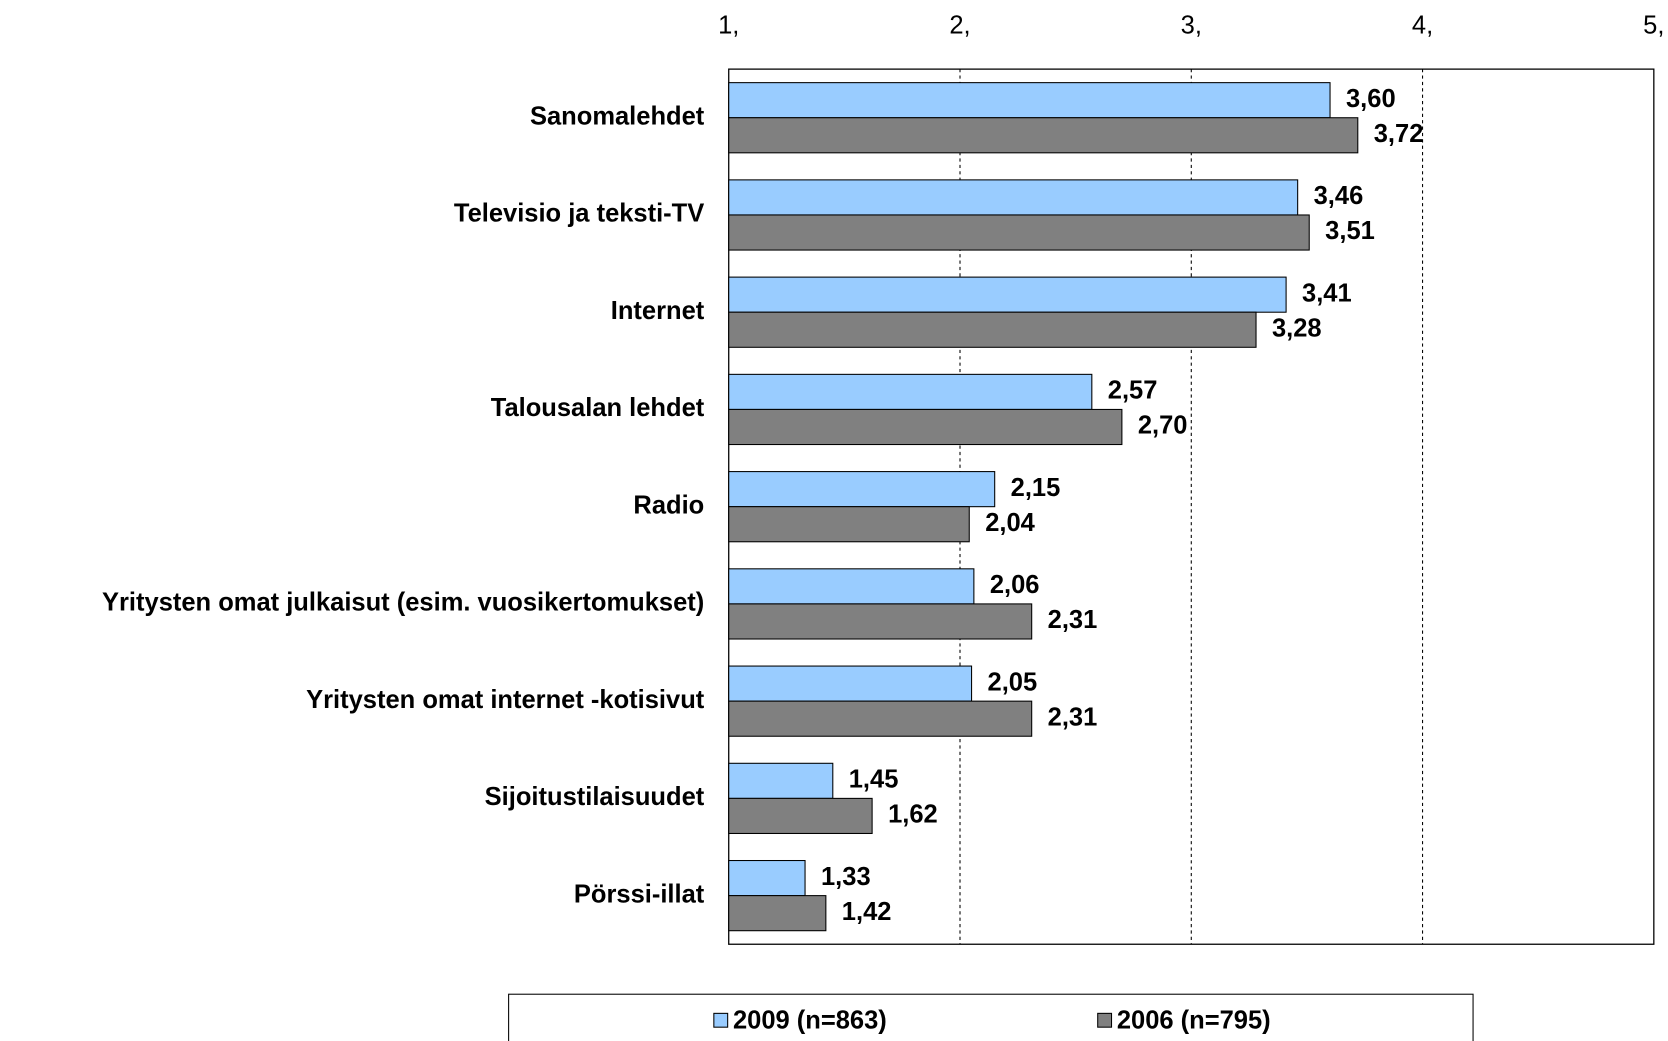  Describe the element at coordinates (668, 505) in the screenshot. I see `category-label: Radio` at that location.